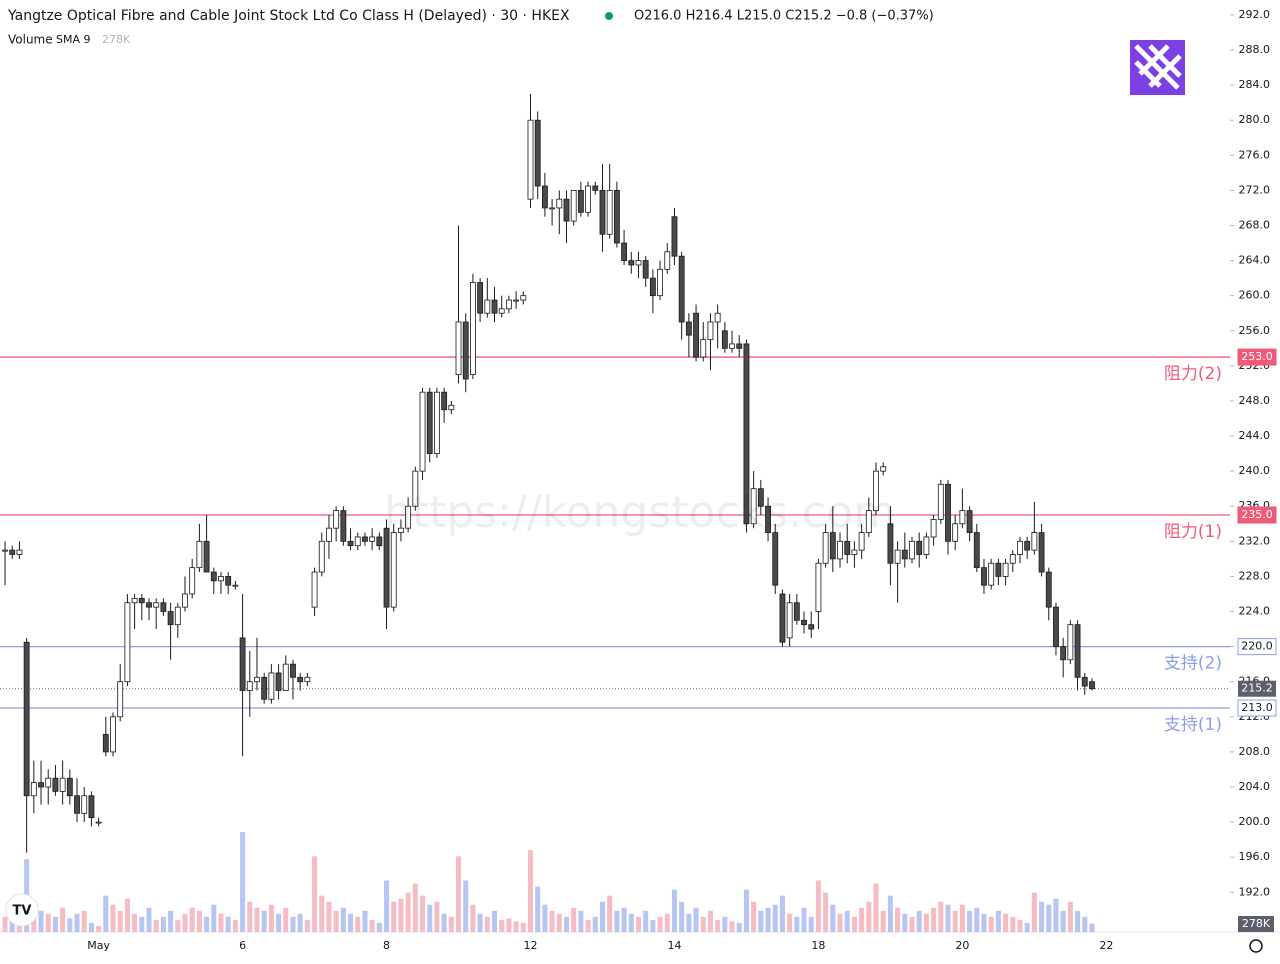  What do you see at coordinates (1193, 374) in the screenshot?
I see `level-name: 阻力(2)` at bounding box center [1193, 374].